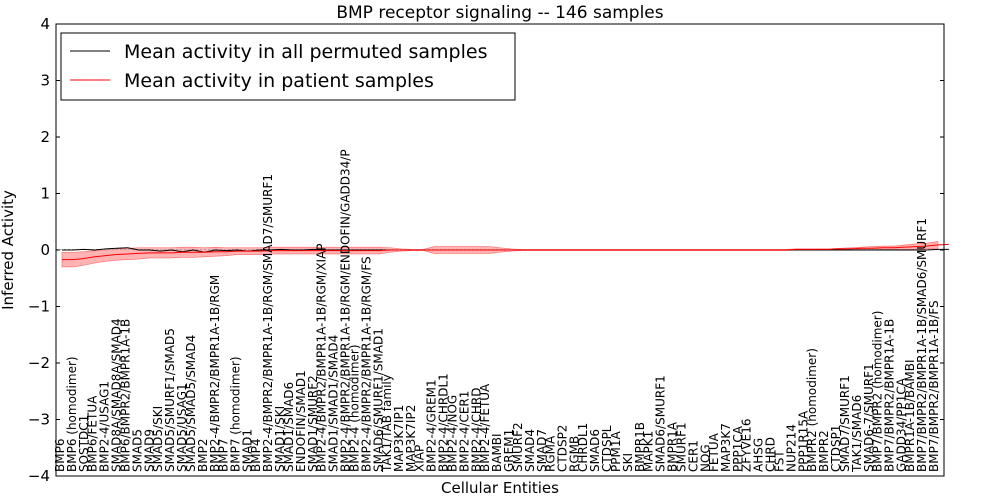  Describe the element at coordinates (72, 414) in the screenshot. I see `x-tick-label: BMP6 (homodimer)` at that location.